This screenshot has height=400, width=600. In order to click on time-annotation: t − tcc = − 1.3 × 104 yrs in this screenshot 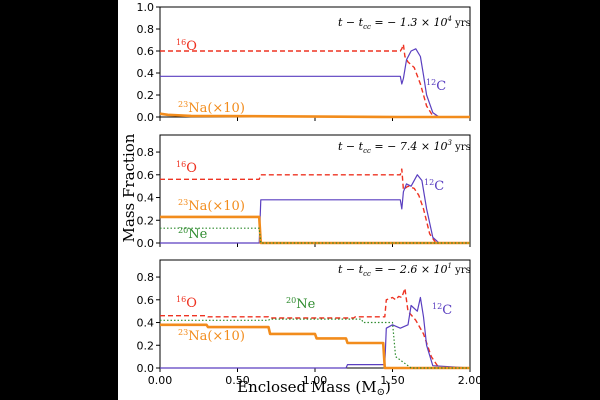, I will do `click(404, 23)`.